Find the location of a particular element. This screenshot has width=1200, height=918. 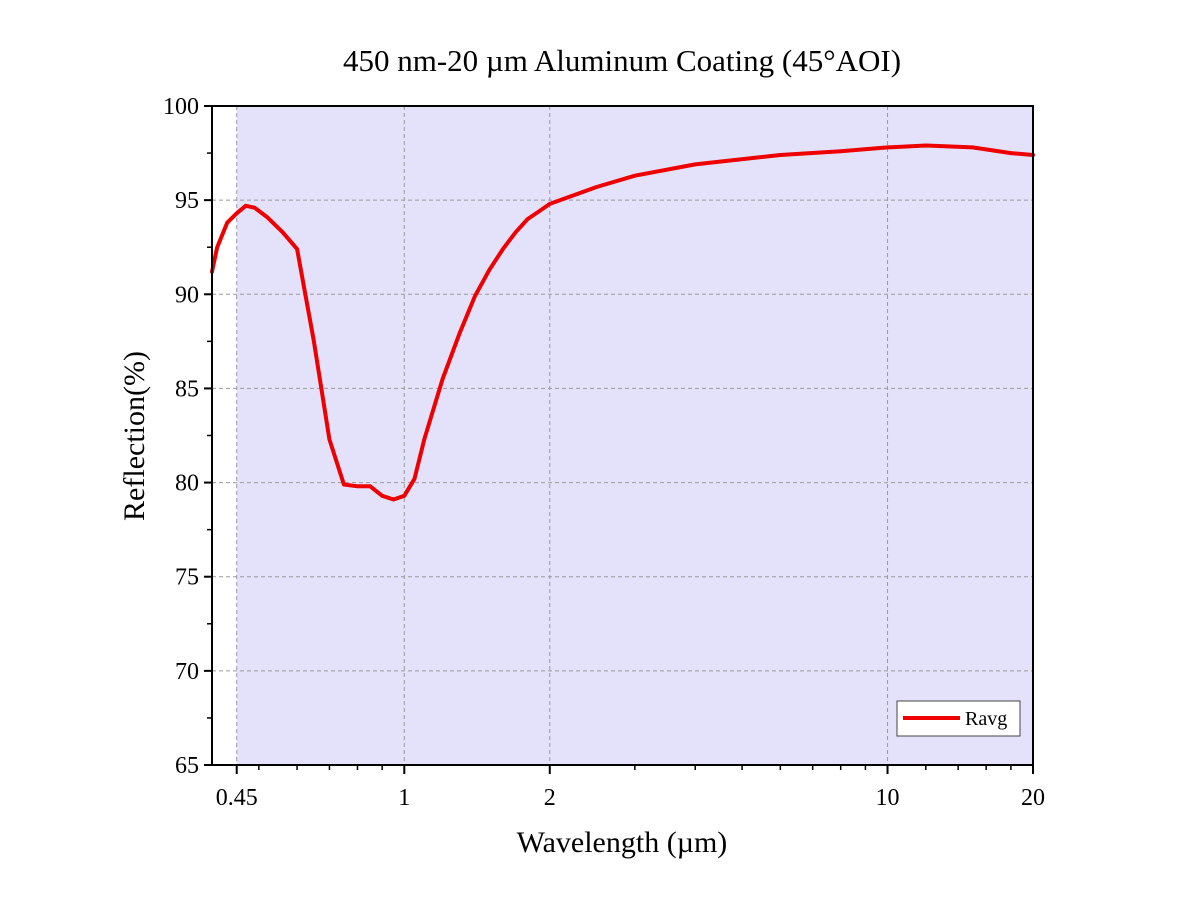

legend: Ravg is located at coordinates (958, 718).